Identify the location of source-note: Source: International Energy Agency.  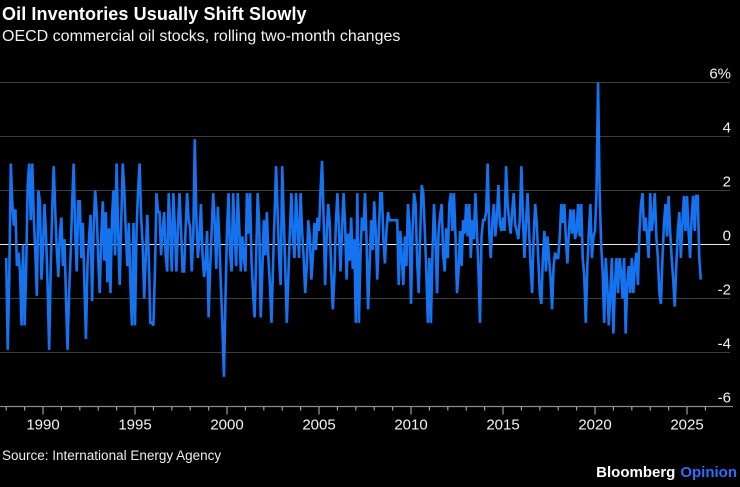
(112, 455).